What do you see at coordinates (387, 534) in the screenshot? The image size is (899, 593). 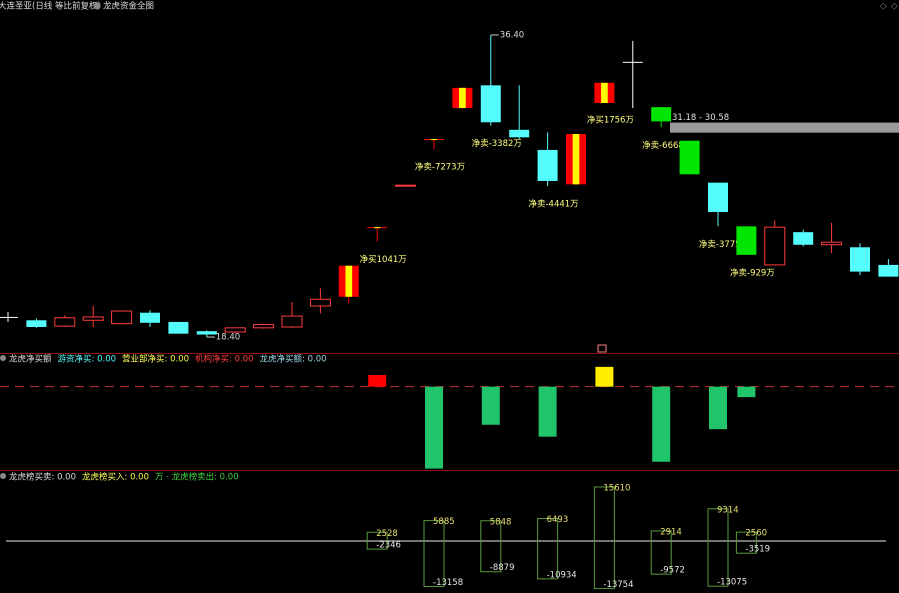 I see `buy-label: 2528` at bounding box center [387, 534].